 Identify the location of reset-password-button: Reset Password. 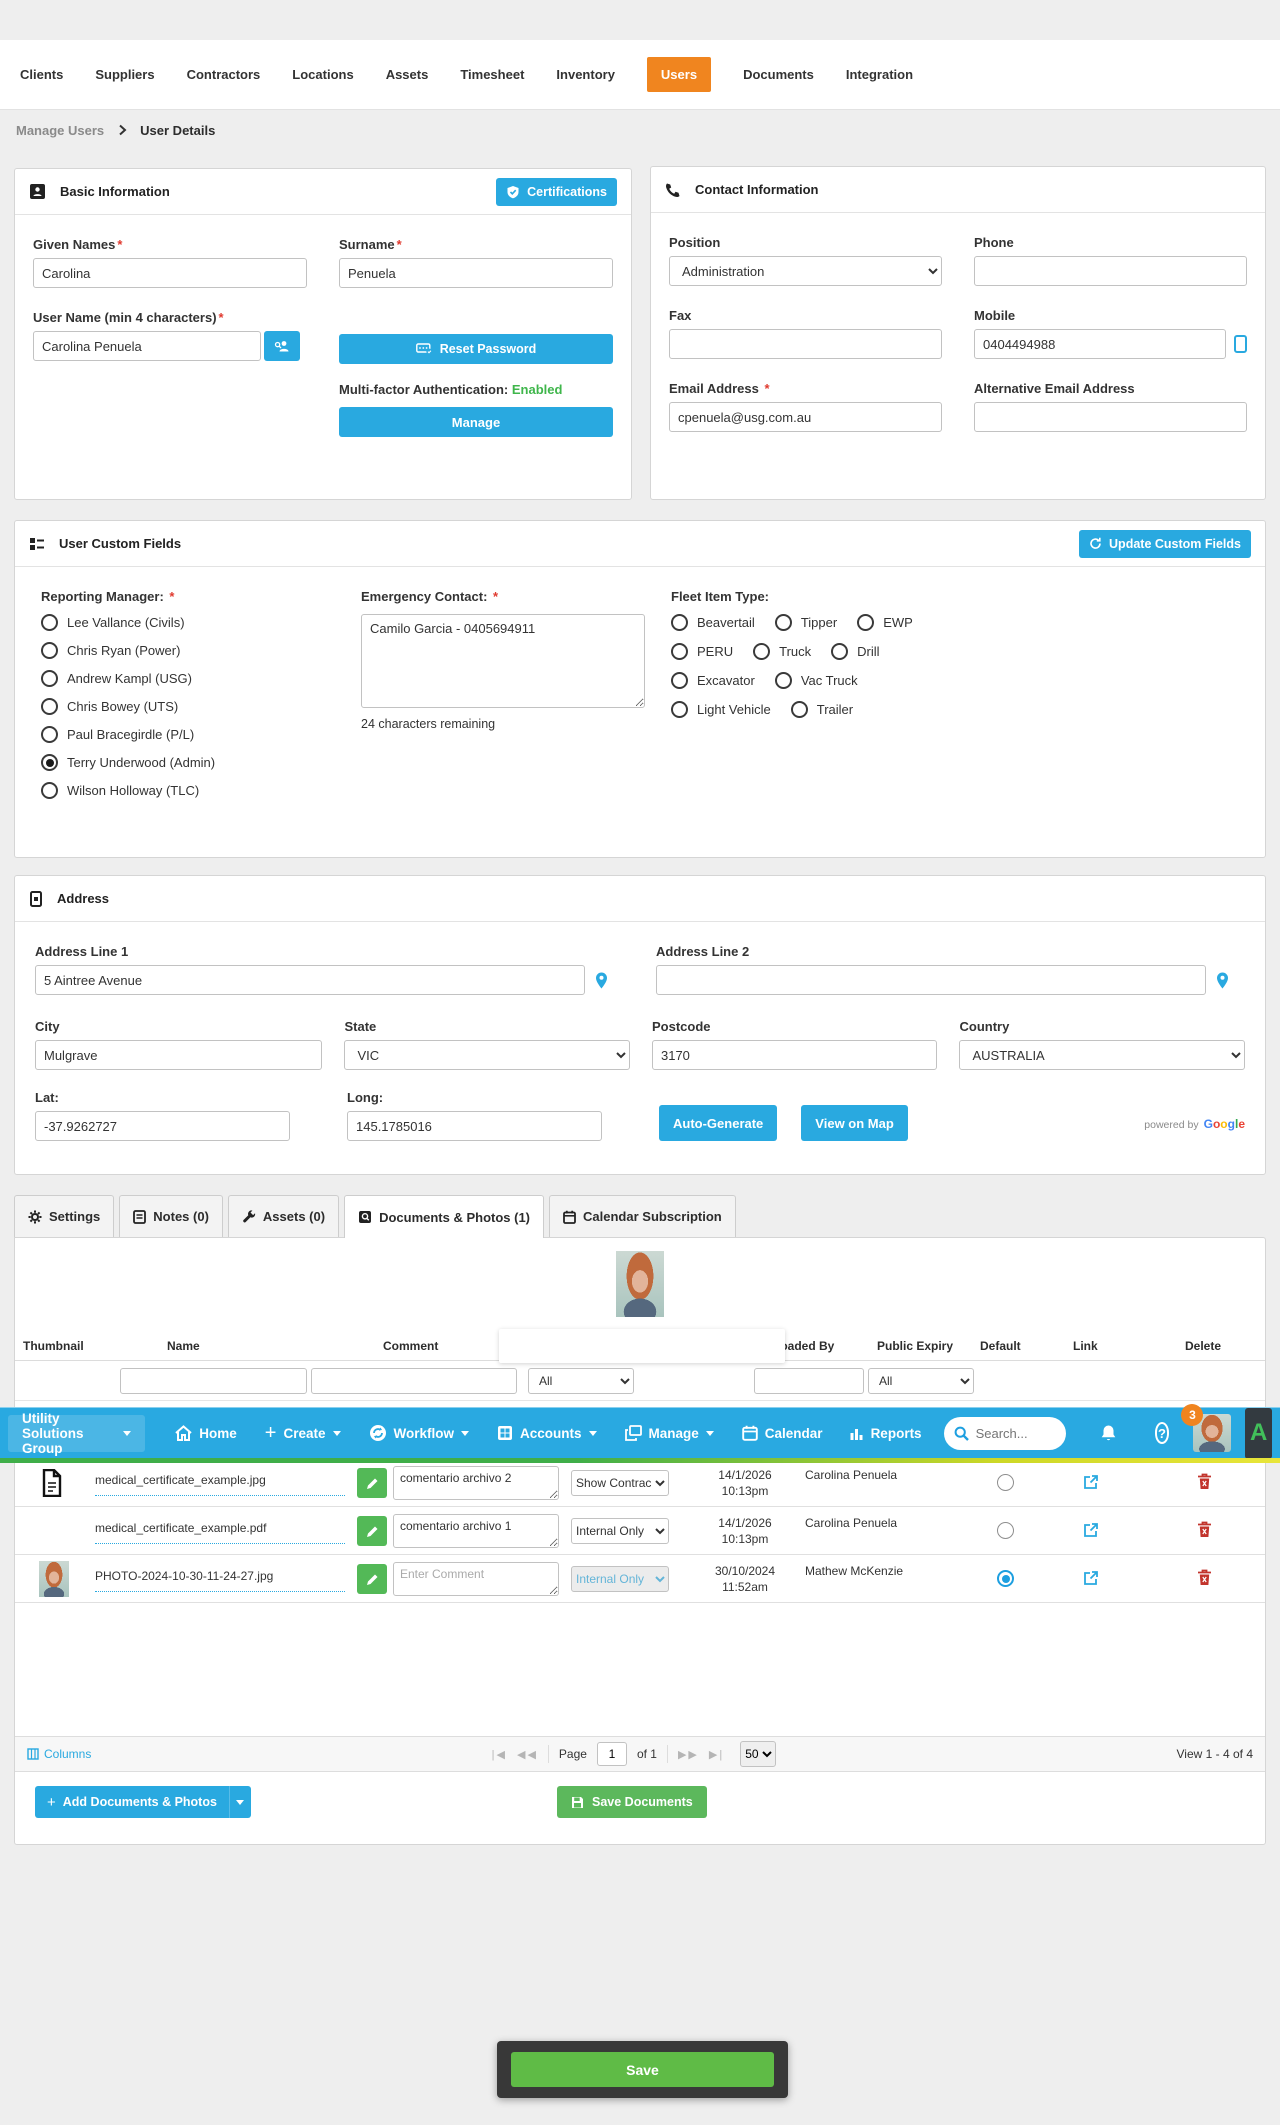
(476, 349).